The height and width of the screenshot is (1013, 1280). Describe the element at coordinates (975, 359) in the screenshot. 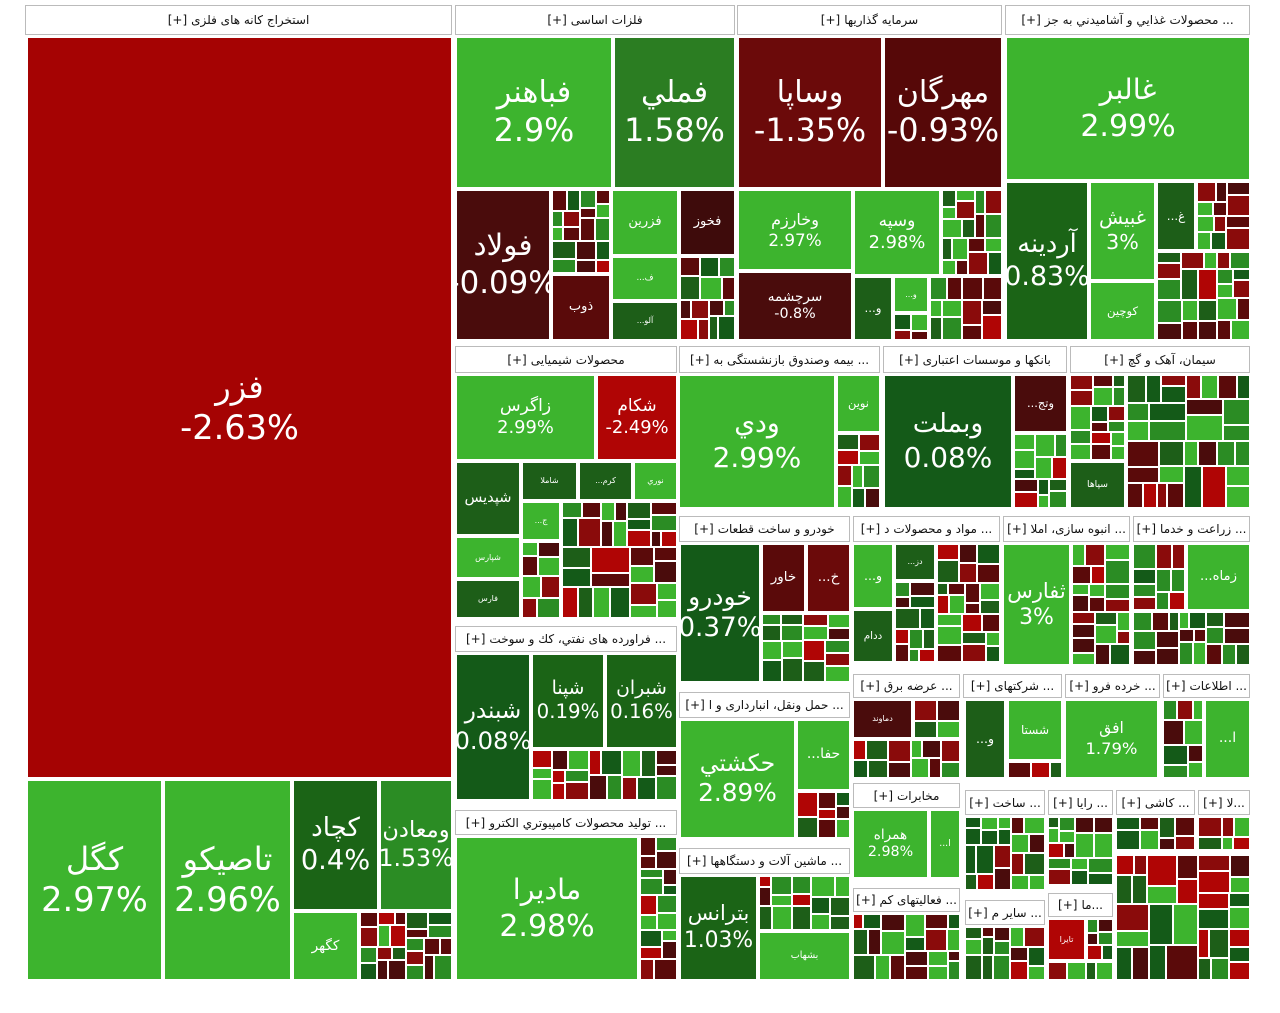

I see `sector-header: بانکها و موسسات اعتباری [+]` at that location.